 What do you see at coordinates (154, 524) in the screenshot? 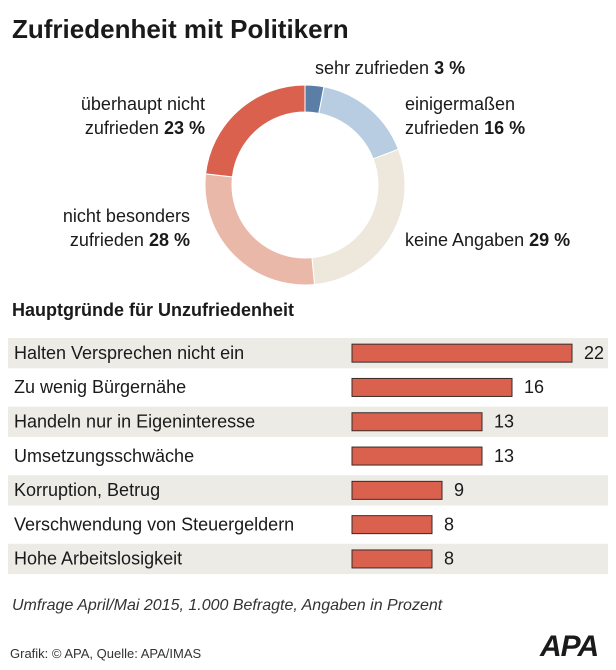
I see `category-label: Verschwendung von Steuergeldern` at bounding box center [154, 524].